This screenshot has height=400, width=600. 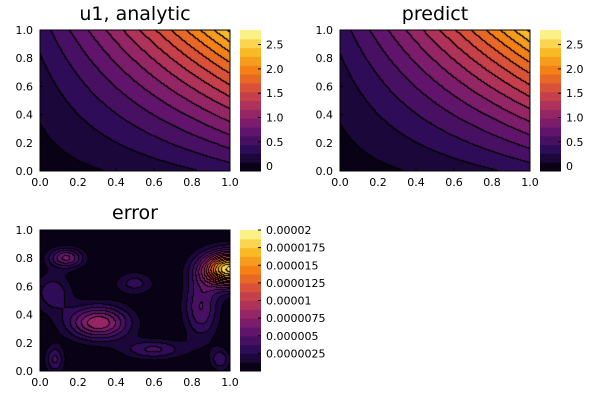 What do you see at coordinates (575, 69) in the screenshot?
I see `colorbar-tick-label: 2.0` at bounding box center [575, 69].